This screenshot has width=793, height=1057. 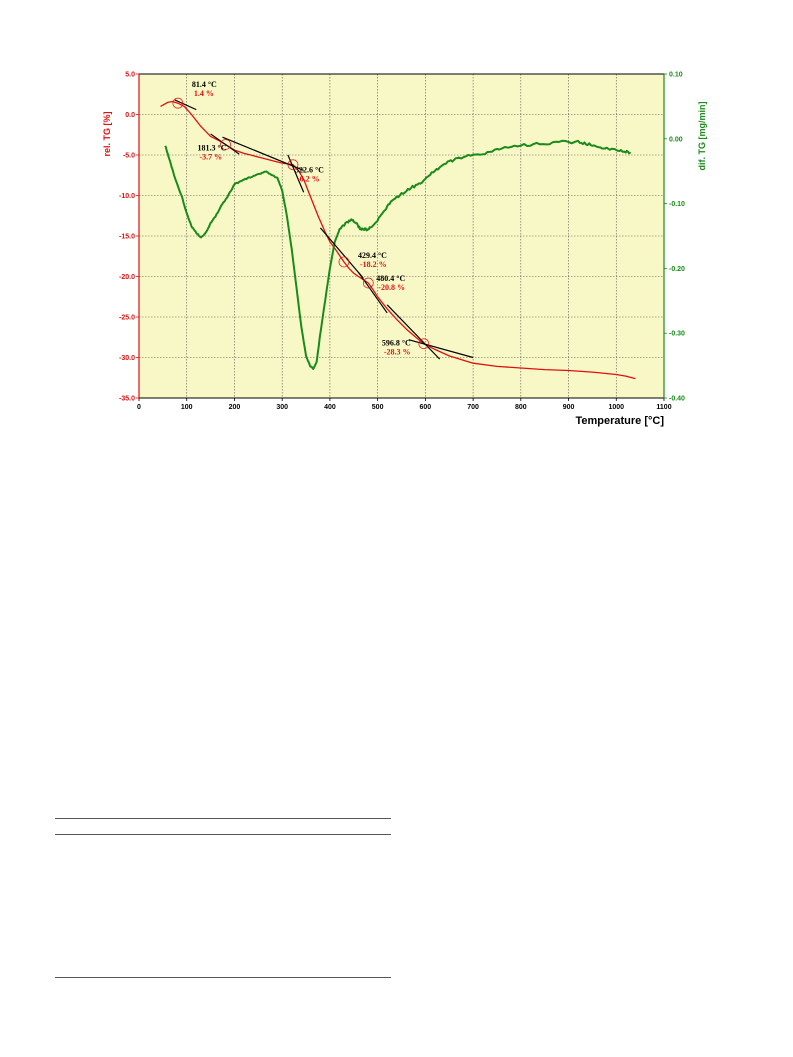 I want to click on x-axis-label: Temperature [°C], so click(x=619, y=421).